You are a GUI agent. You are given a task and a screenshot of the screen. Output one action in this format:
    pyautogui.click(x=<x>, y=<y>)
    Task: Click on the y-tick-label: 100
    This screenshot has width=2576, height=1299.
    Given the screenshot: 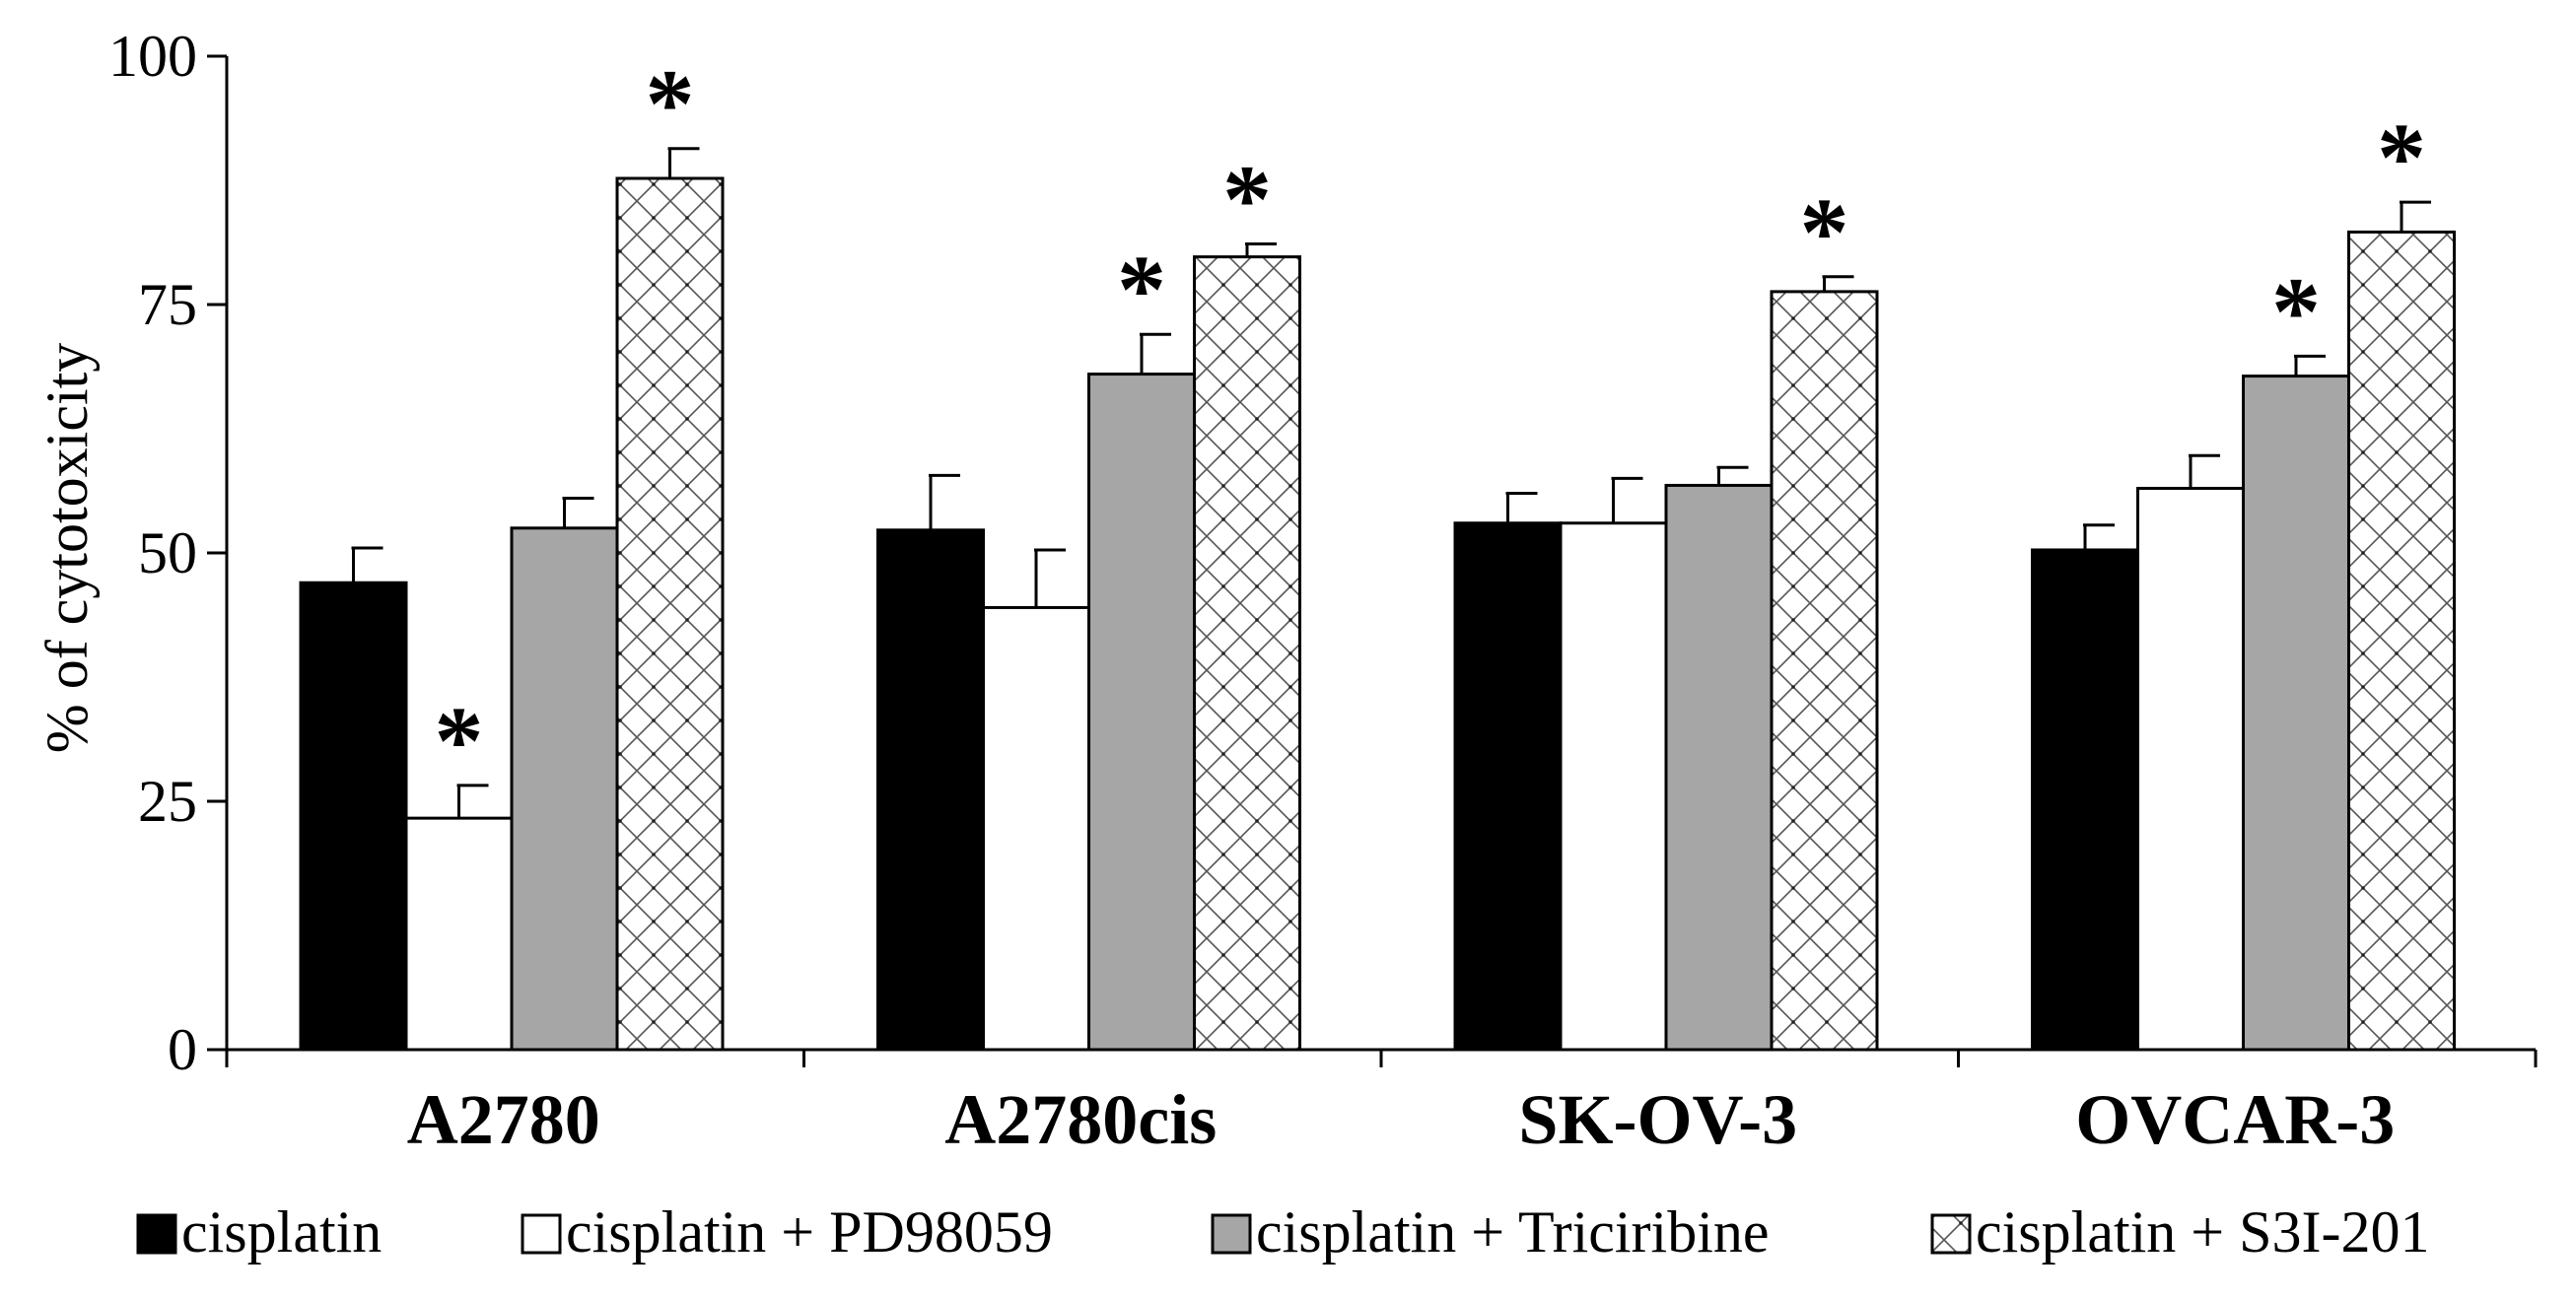 What is the action you would take?
    pyautogui.click(x=152, y=56)
    